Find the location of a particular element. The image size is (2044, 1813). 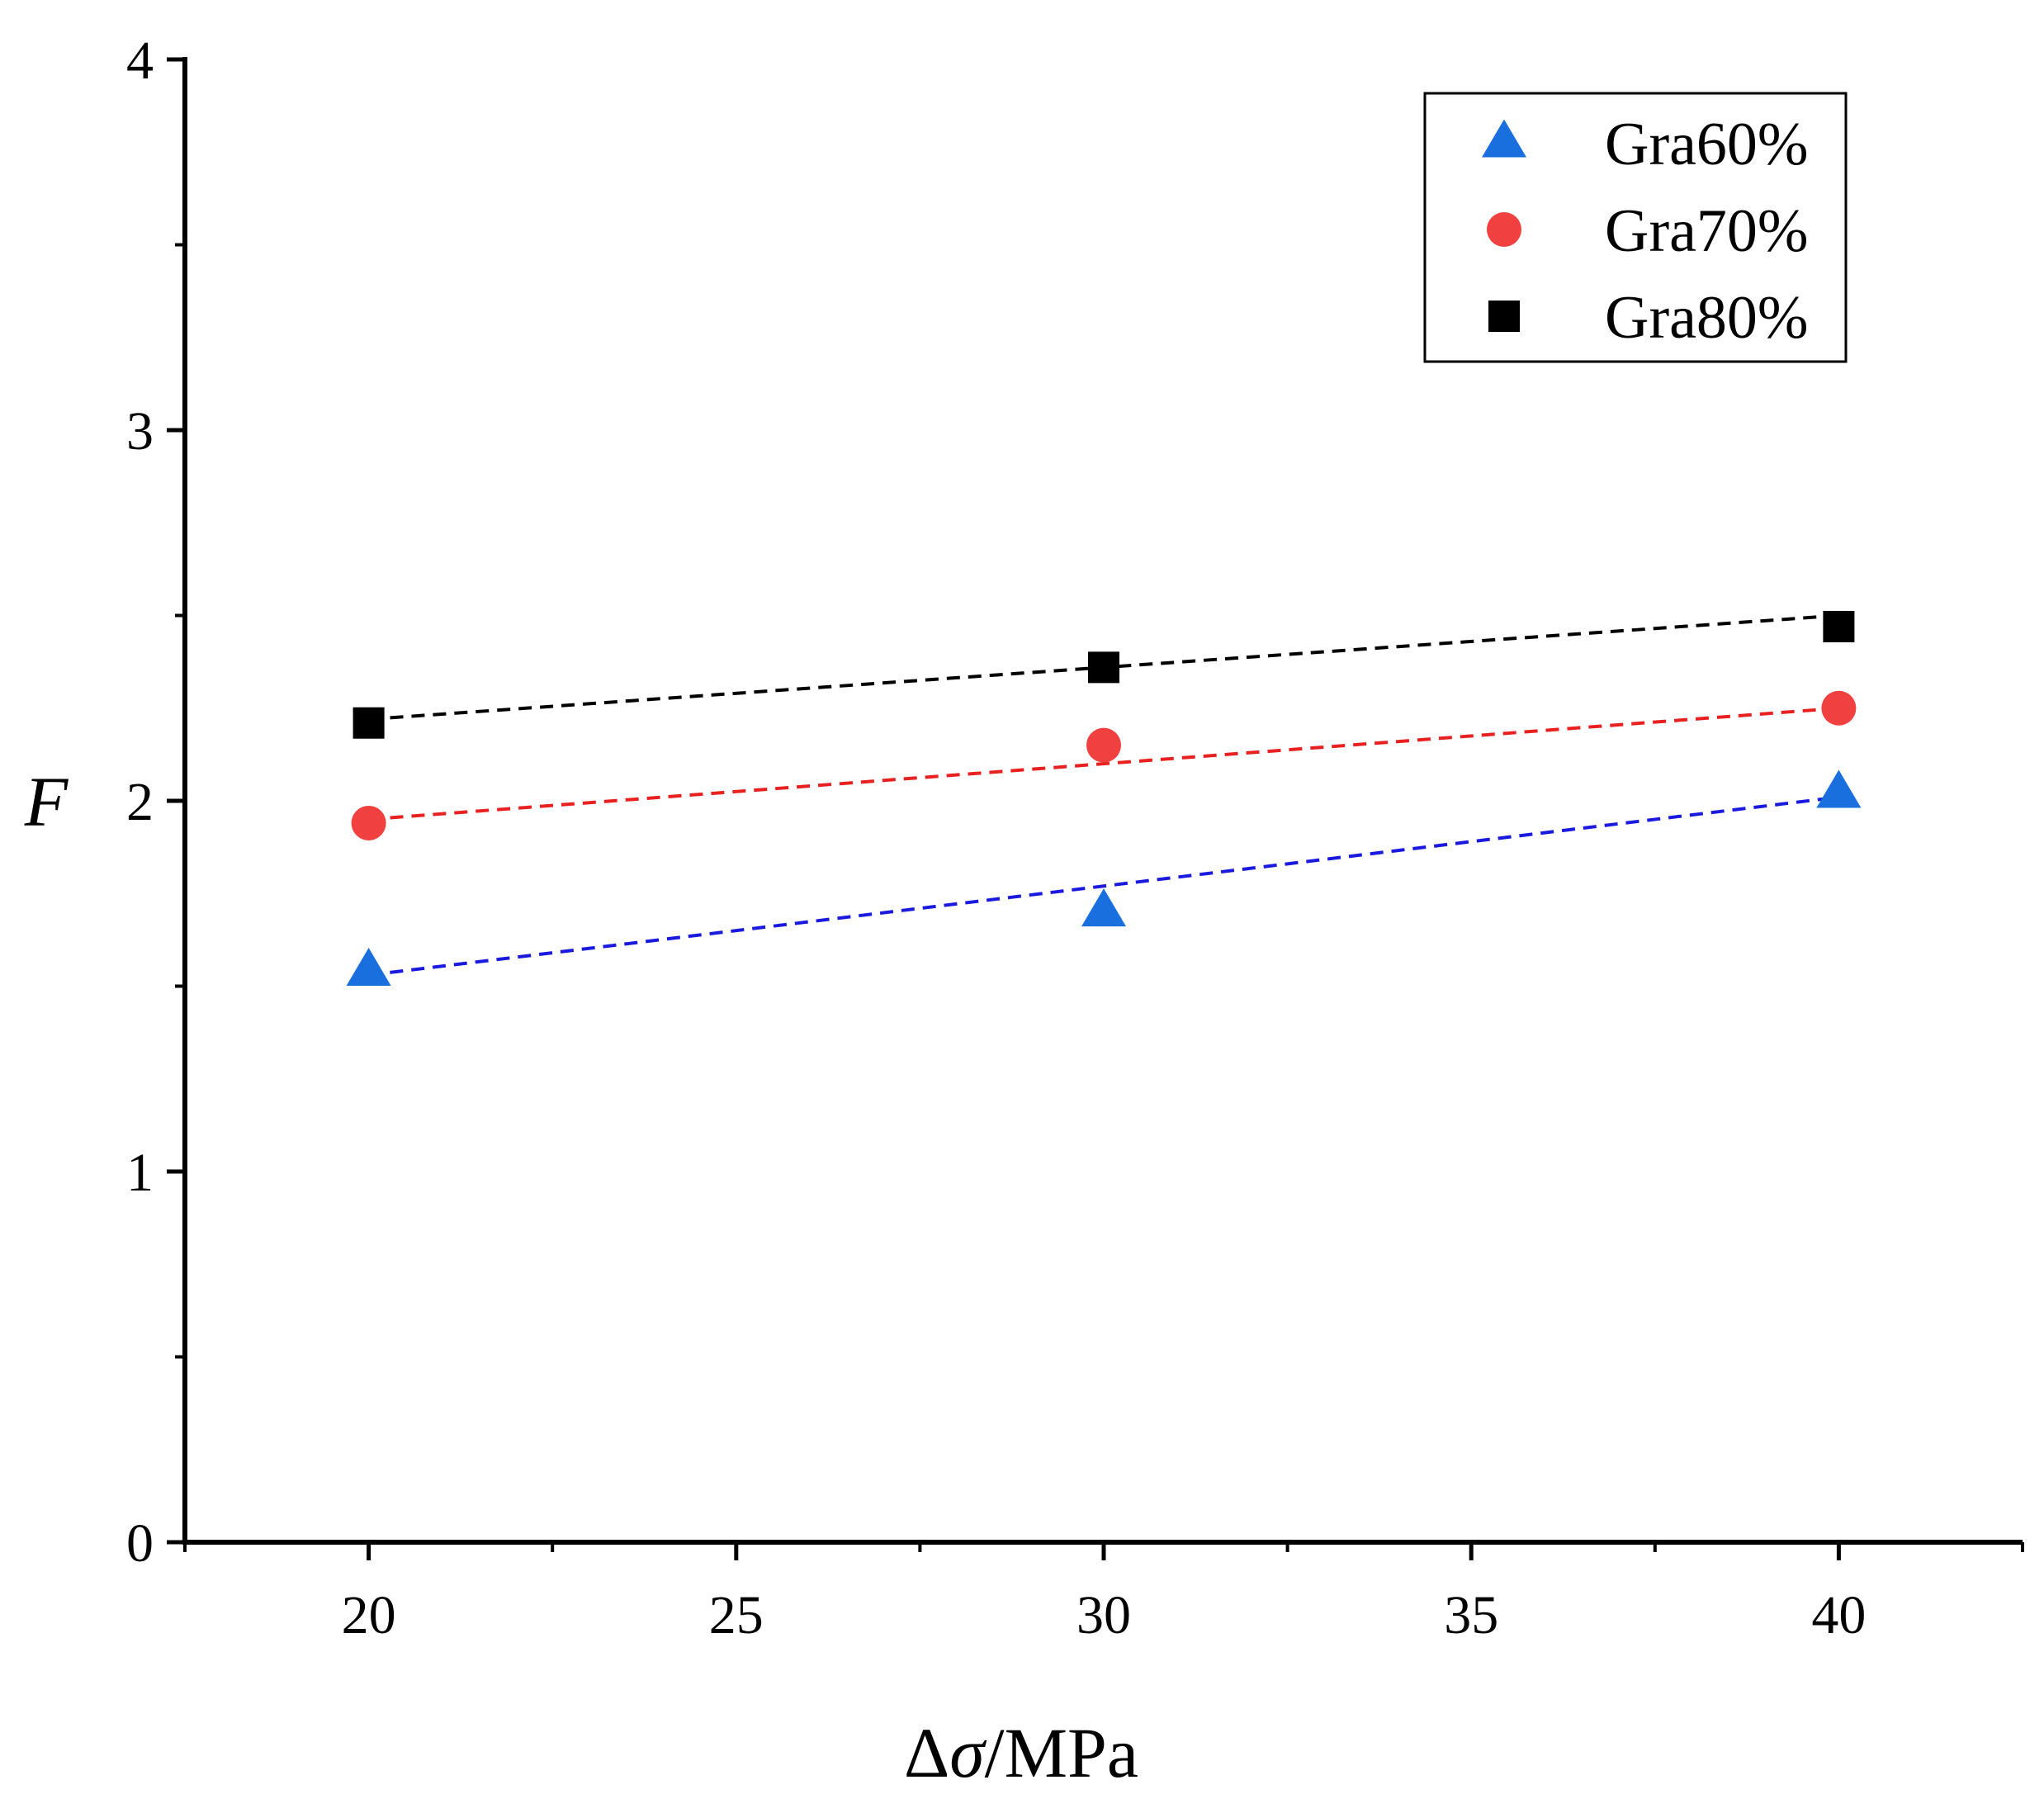

x-tick-label: 20 is located at coordinates (369, 1615).